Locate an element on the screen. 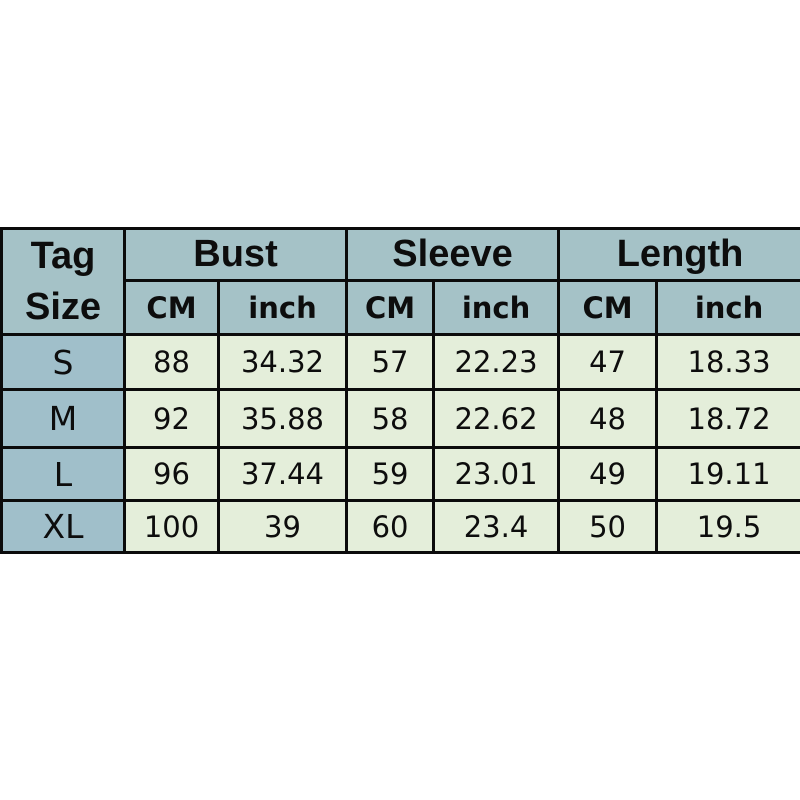 The height and width of the screenshot is (800, 800). value-cell: 60 is located at coordinates (390, 526).